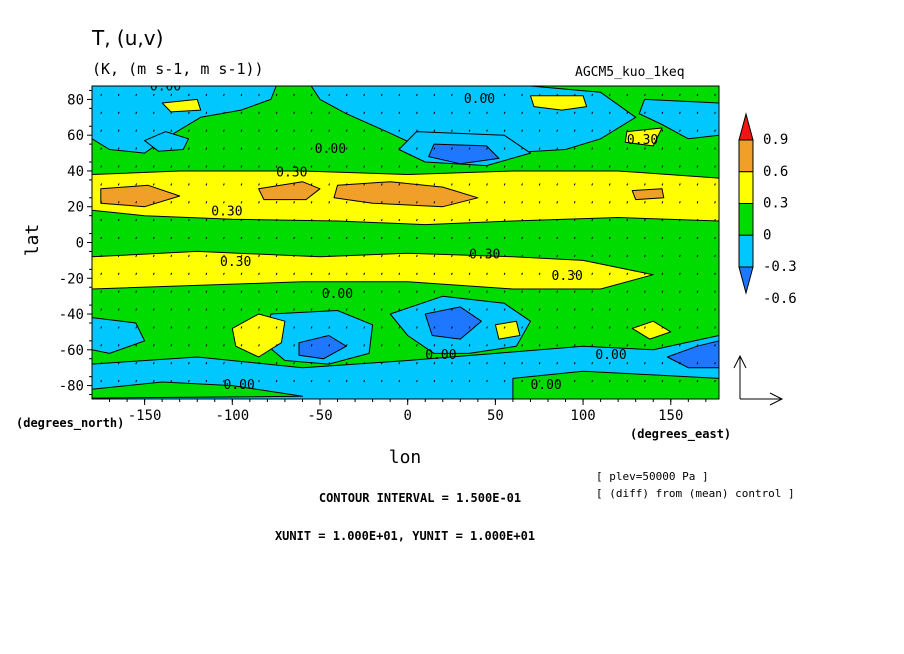 This screenshot has width=904, height=654. What do you see at coordinates (71, 351) in the screenshot?
I see `y-tick-label: -60` at bounding box center [71, 351].